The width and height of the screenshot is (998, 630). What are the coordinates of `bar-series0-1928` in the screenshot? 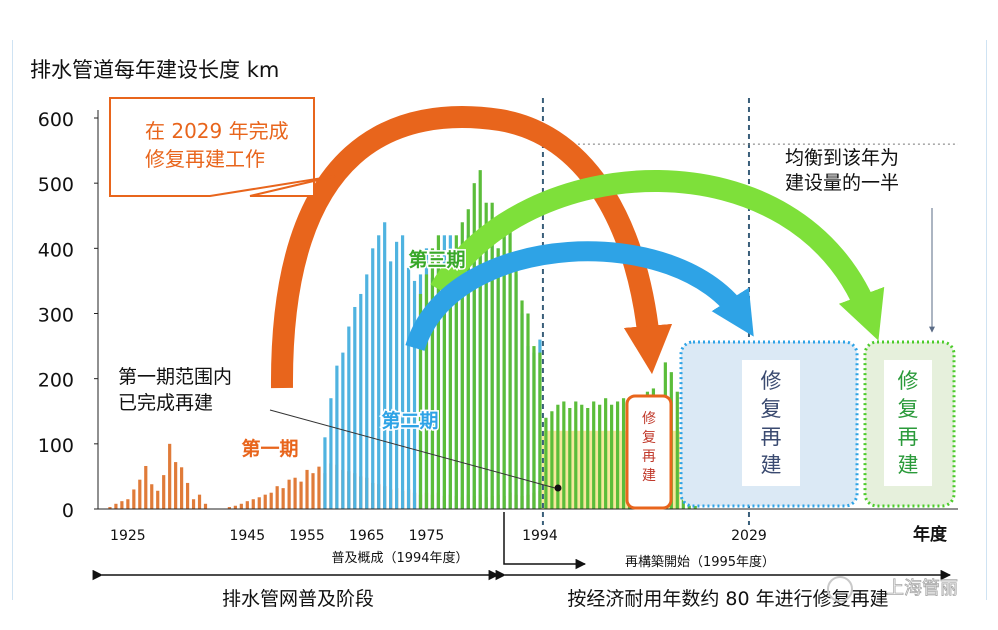 It's located at (146, 487).